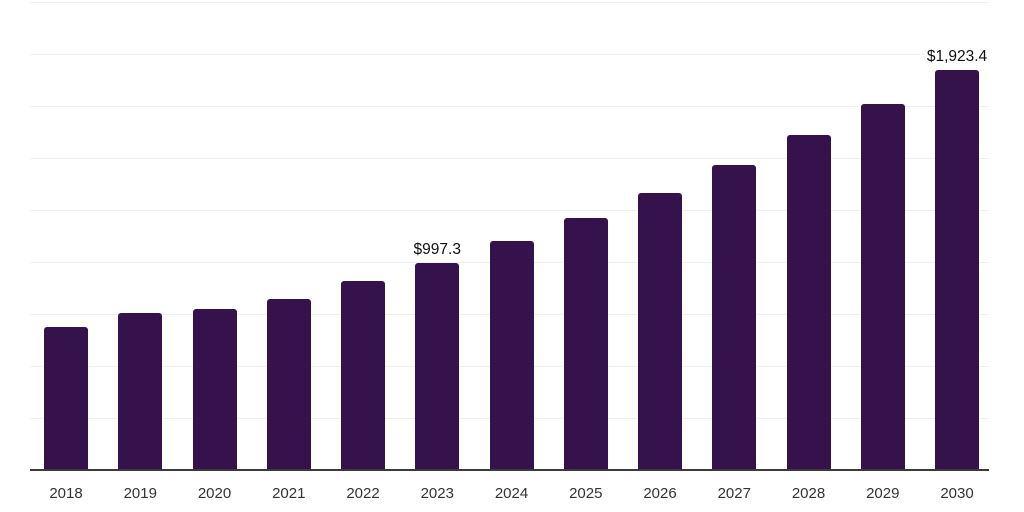 Image resolution: width=1024 pixels, height=512 pixels. What do you see at coordinates (288, 384) in the screenshot?
I see `bar-2021` at bounding box center [288, 384].